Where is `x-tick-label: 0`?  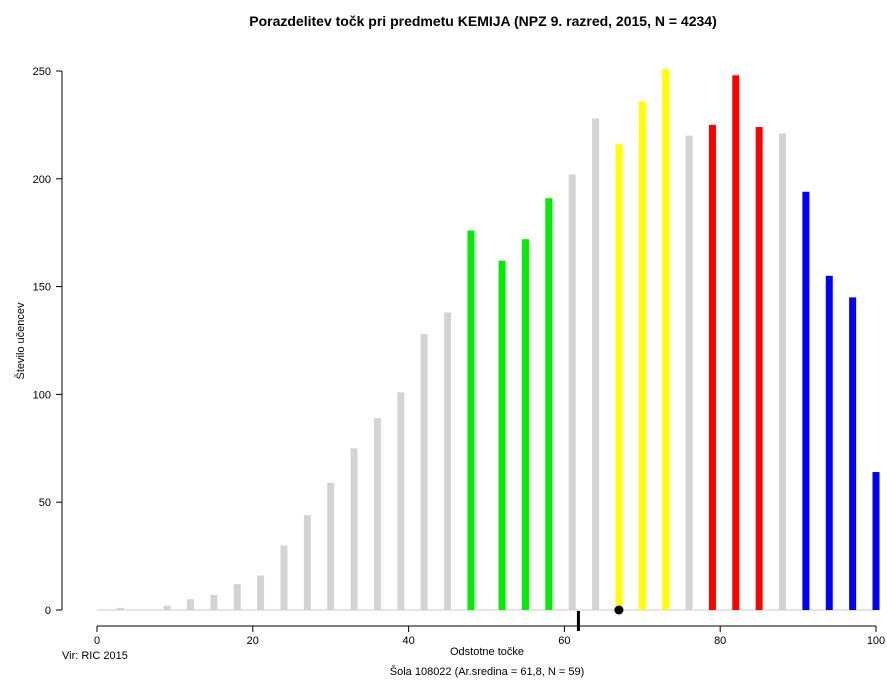 x-tick-label: 0 is located at coordinates (97, 641).